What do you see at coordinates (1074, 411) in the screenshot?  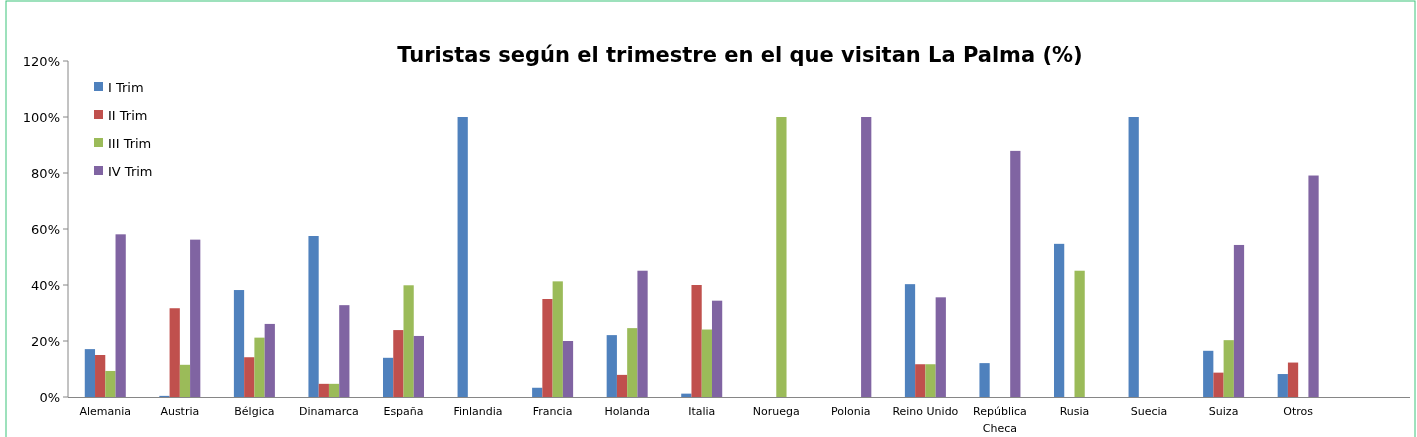 I see `x-tick-label: Rusia` at bounding box center [1074, 411].